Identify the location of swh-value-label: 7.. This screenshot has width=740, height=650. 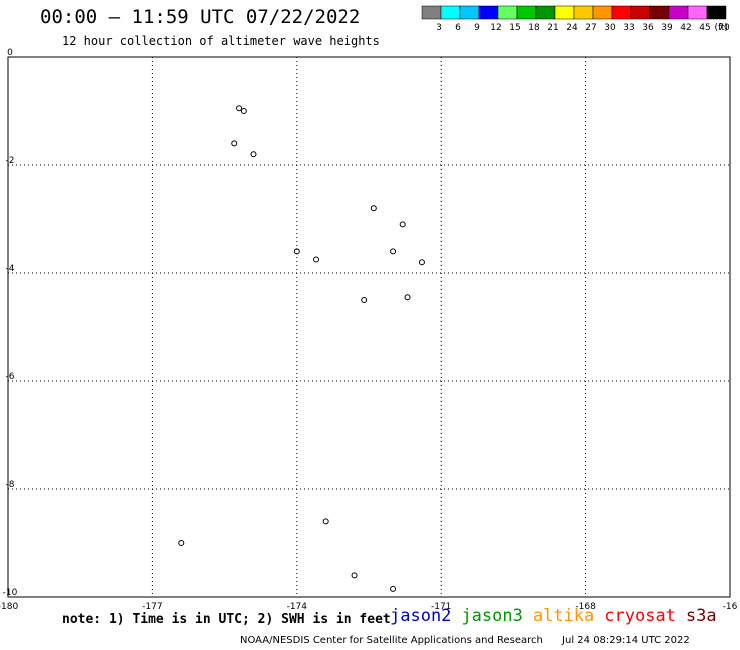
(5, 1).